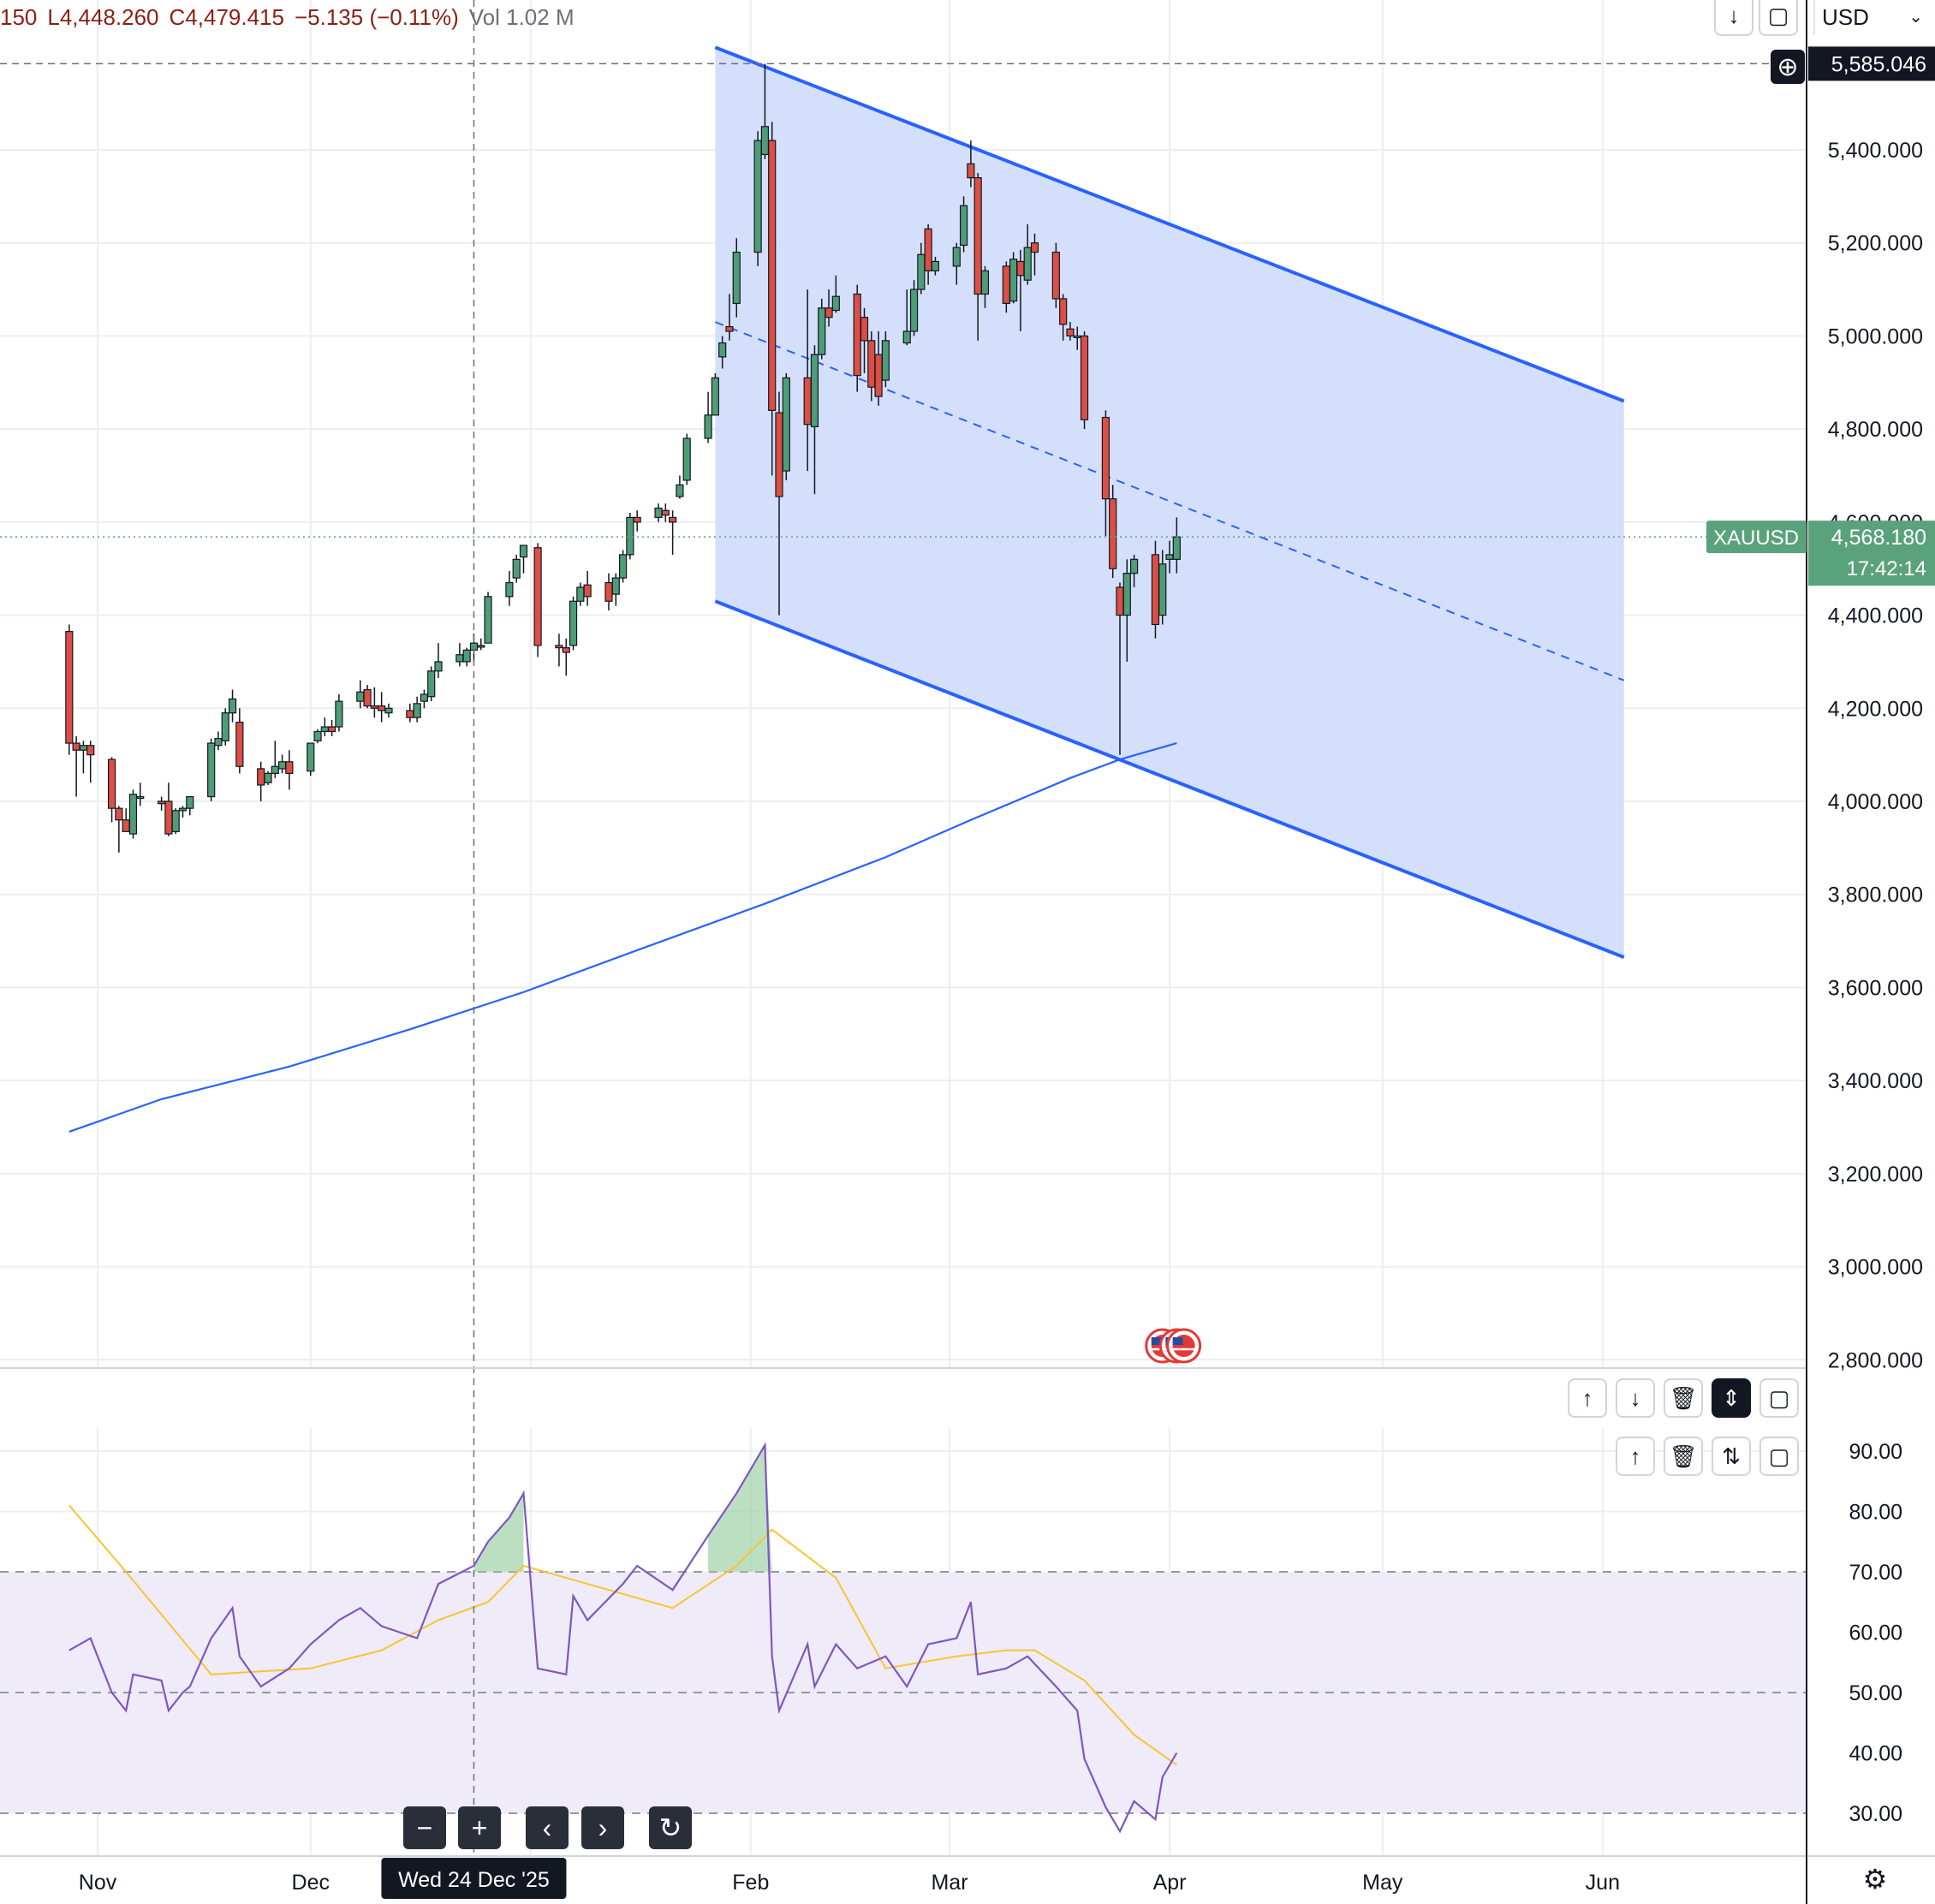  Describe the element at coordinates (1157, 1341) in the screenshot. I see `event-flag-blue` at that location.